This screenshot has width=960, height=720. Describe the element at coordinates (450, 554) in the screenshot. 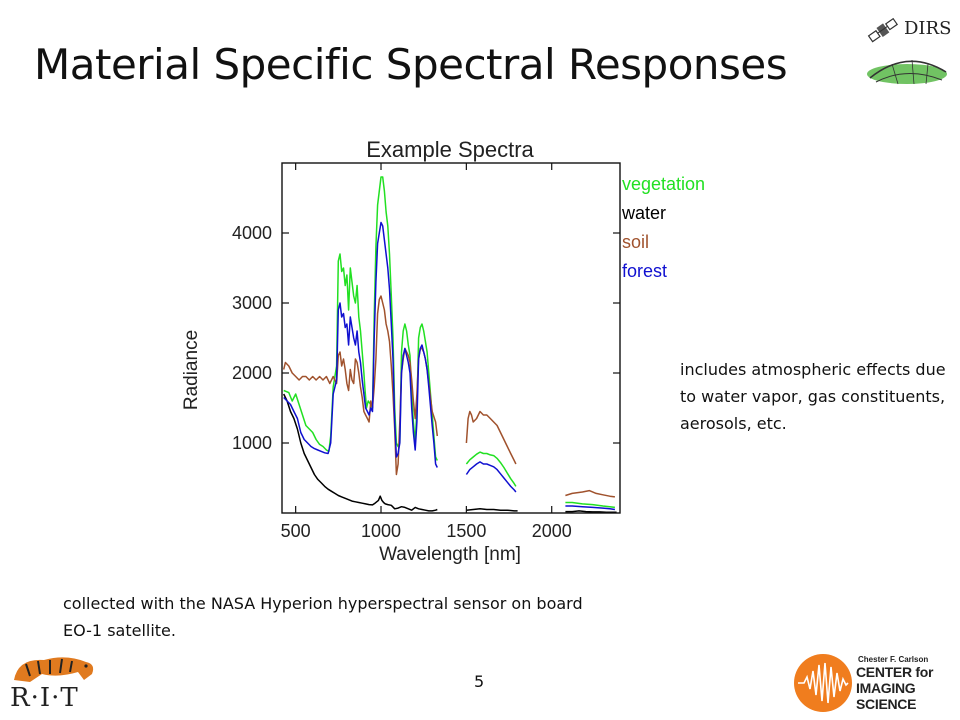

I see `x-axis-label: Wavelength [nm]` at that location.